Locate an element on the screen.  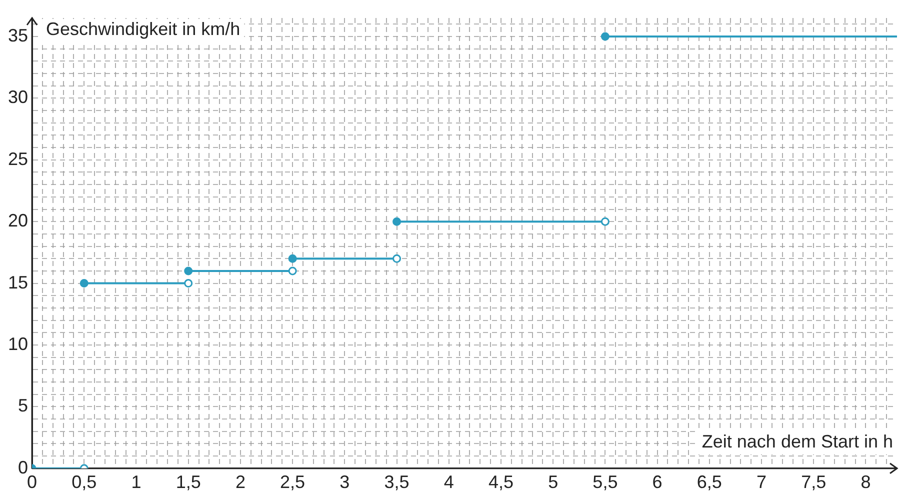
x-tick-label: 5 is located at coordinates (553, 482).